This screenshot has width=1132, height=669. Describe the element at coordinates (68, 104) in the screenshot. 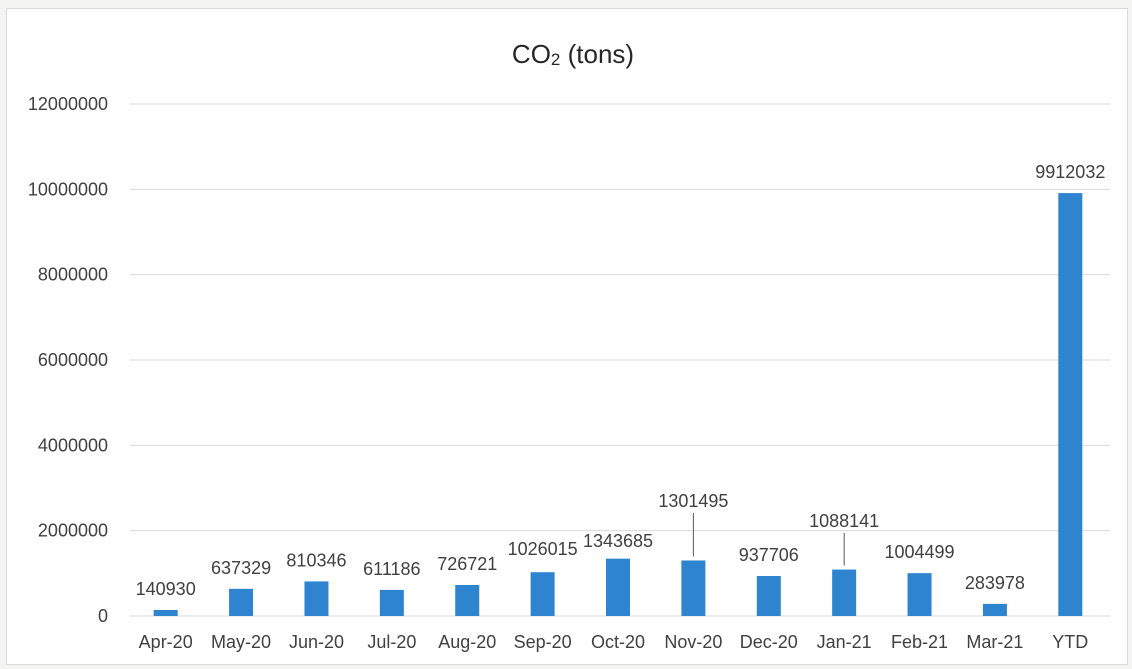

I see `y-tick-label: 12000000` at that location.